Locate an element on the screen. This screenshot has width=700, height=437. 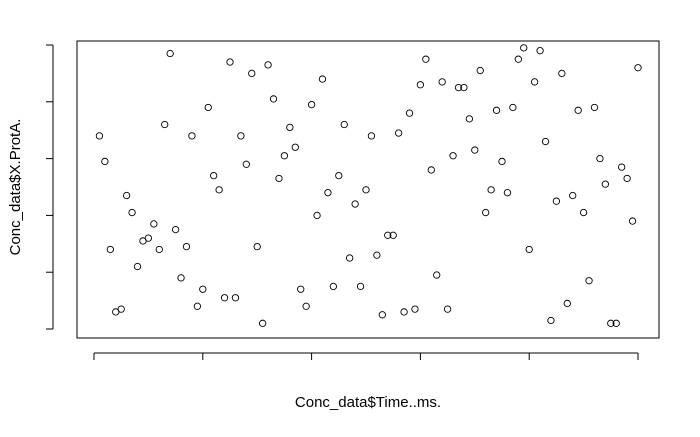
y-axis is located at coordinates (50, 187).